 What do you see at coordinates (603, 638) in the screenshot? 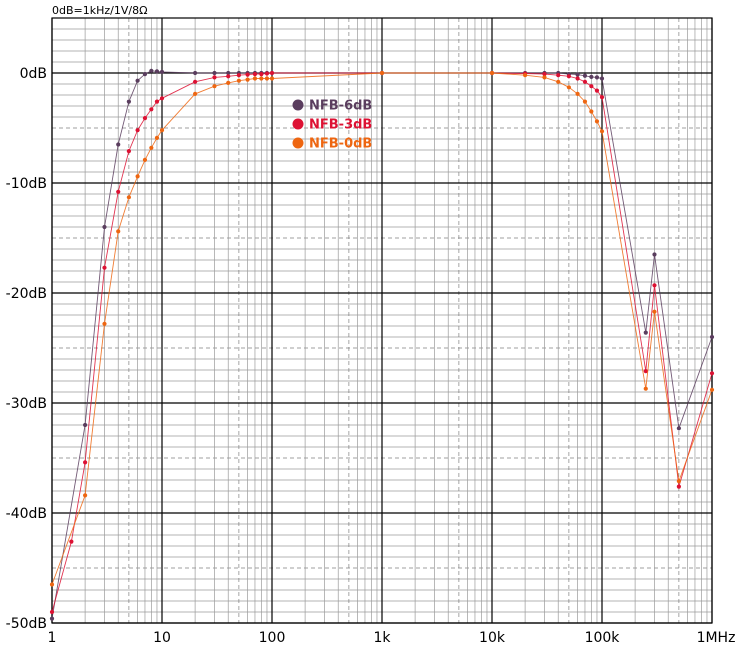
I see `x-tick-label: 100k` at bounding box center [603, 638].